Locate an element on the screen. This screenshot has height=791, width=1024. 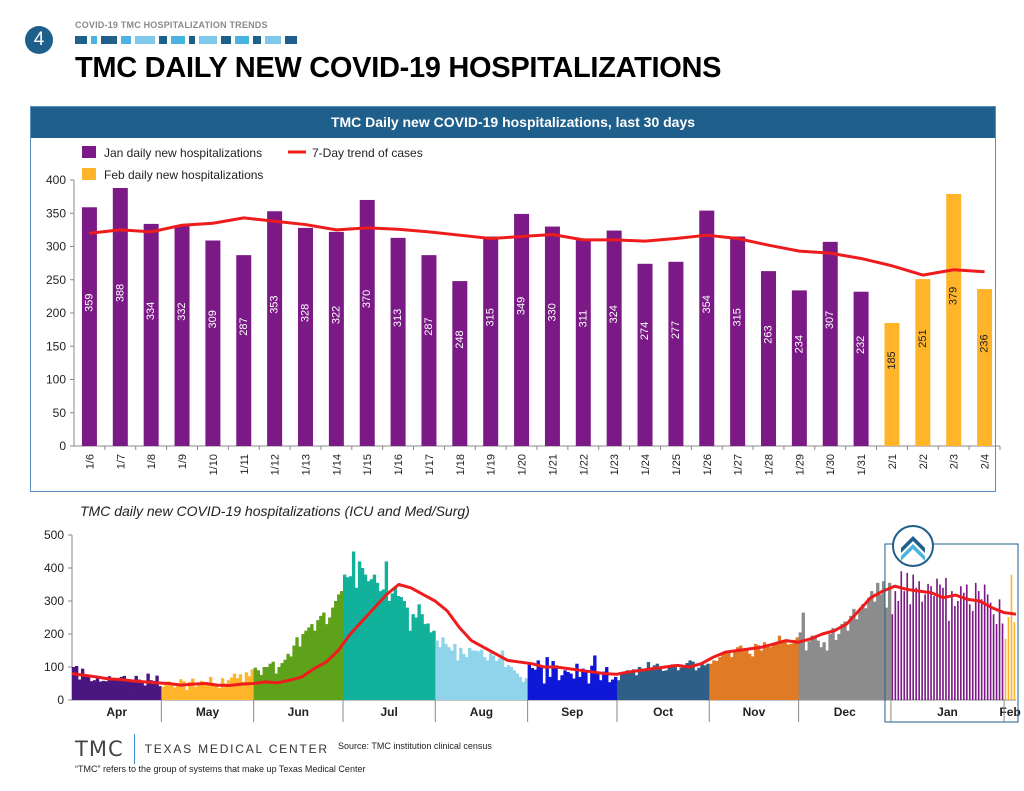
y-tick-label: 100 is located at coordinates (54, 667).